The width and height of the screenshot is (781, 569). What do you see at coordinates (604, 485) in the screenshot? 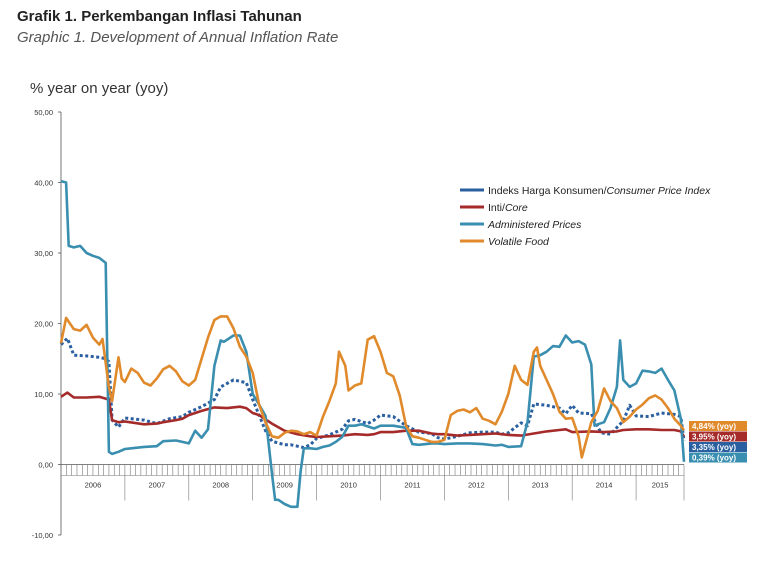
I see `x-year-label: 2014` at bounding box center [604, 485].